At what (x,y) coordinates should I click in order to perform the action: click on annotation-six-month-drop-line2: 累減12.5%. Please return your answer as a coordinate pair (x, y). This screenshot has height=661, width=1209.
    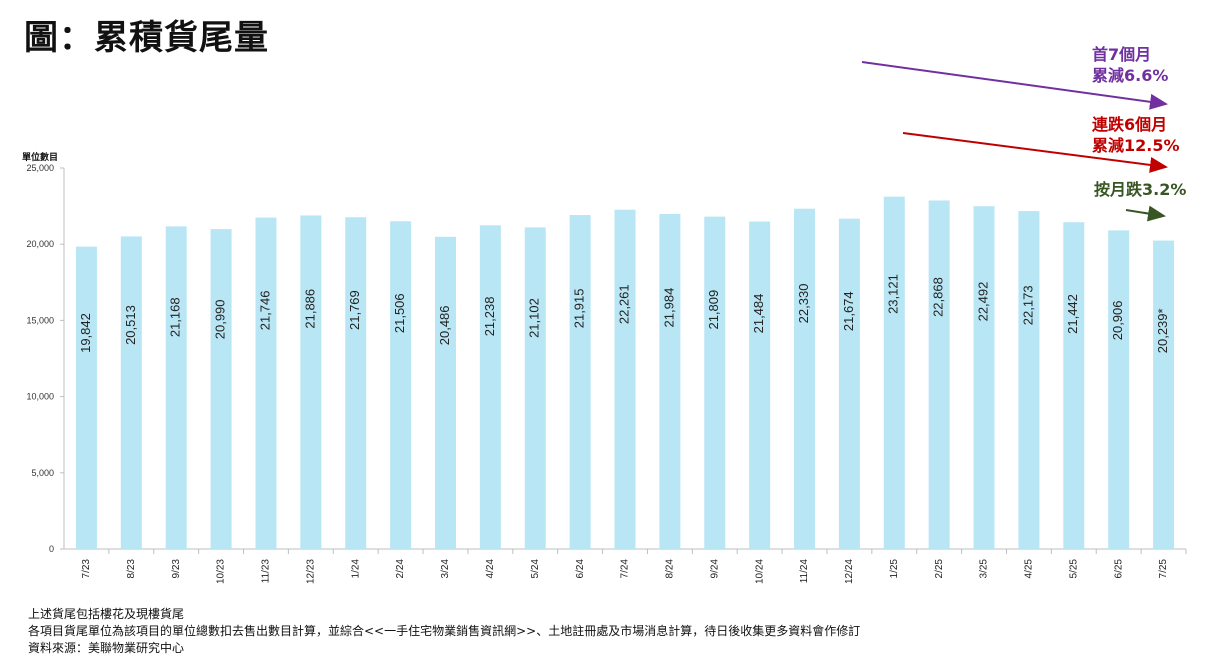
    Looking at the image, I should click on (1136, 145).